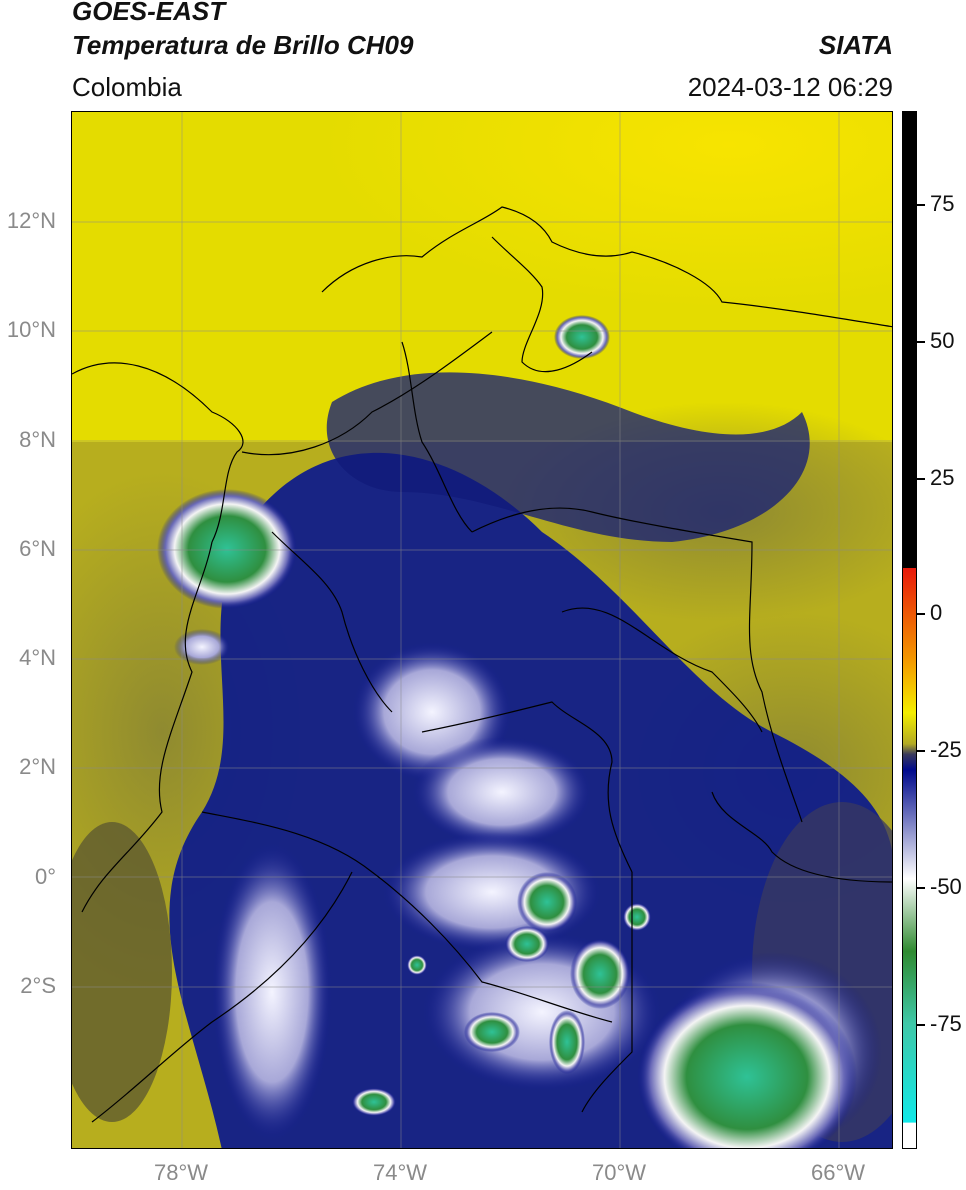  Describe the element at coordinates (568, 457) in the screenshot. I see `northern-cloud-band` at that location.